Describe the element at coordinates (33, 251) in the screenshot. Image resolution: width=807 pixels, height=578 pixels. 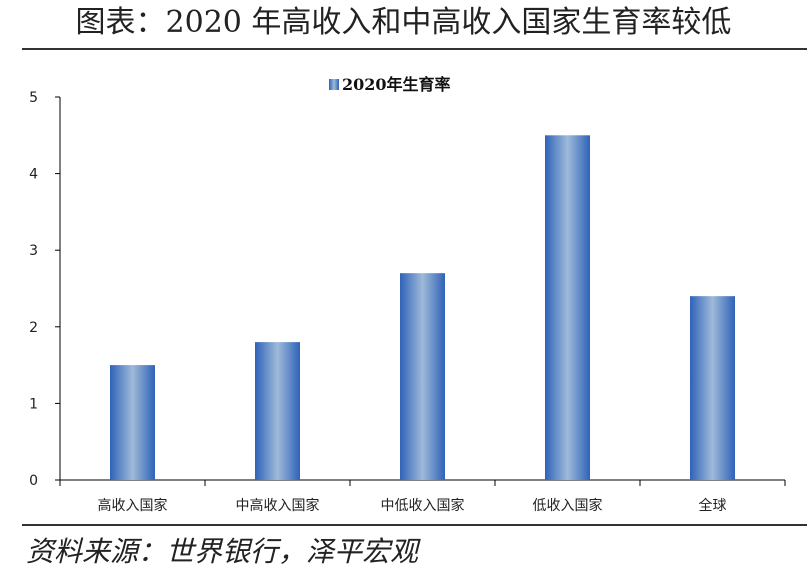
I see `y-tick-label: 3` at that location.